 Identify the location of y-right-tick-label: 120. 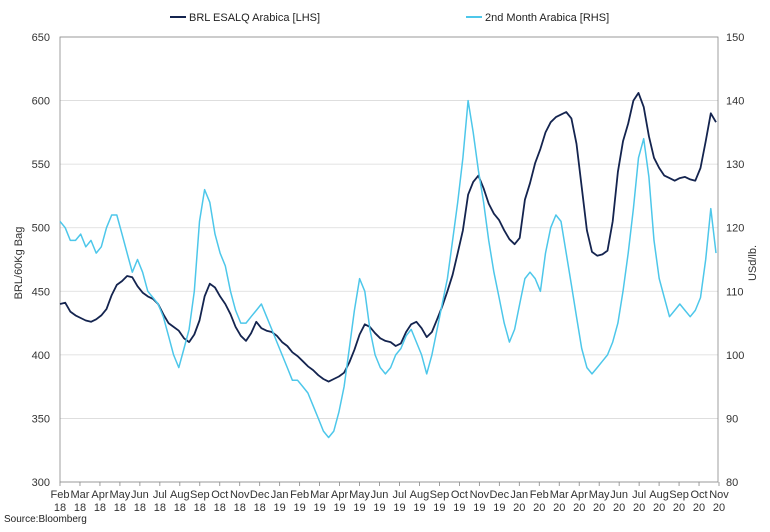
(735, 229).